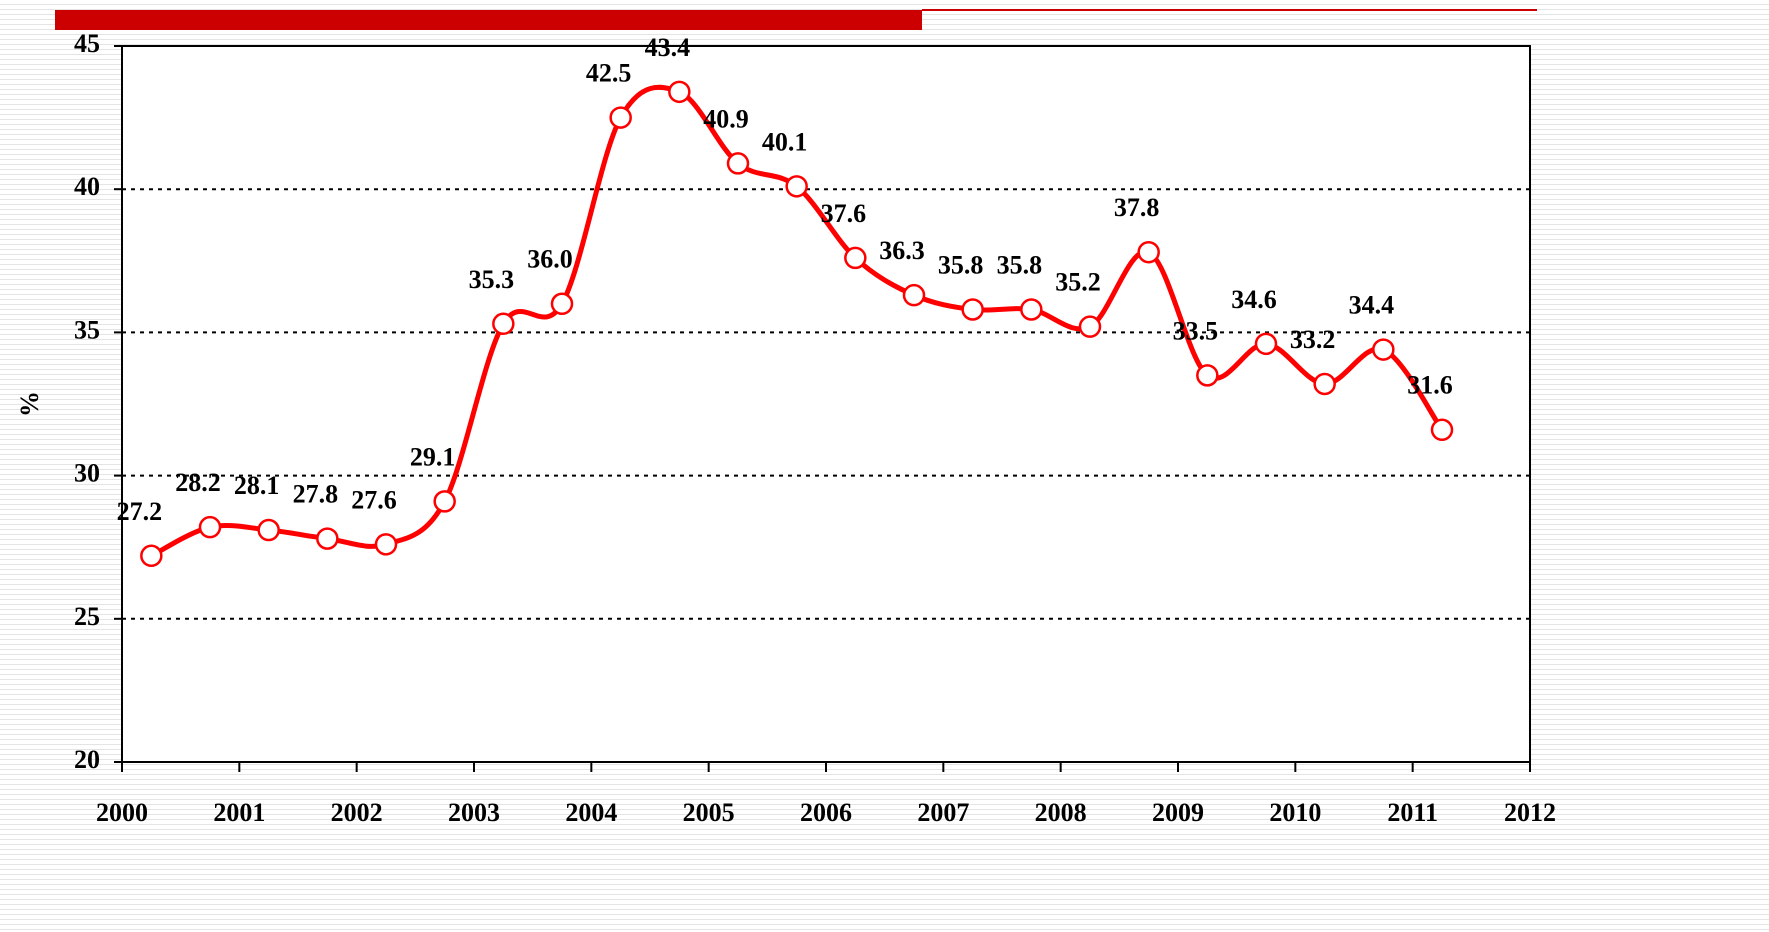  Describe the element at coordinates (785, 141) in the screenshot. I see `data-label: 40.1` at that location.